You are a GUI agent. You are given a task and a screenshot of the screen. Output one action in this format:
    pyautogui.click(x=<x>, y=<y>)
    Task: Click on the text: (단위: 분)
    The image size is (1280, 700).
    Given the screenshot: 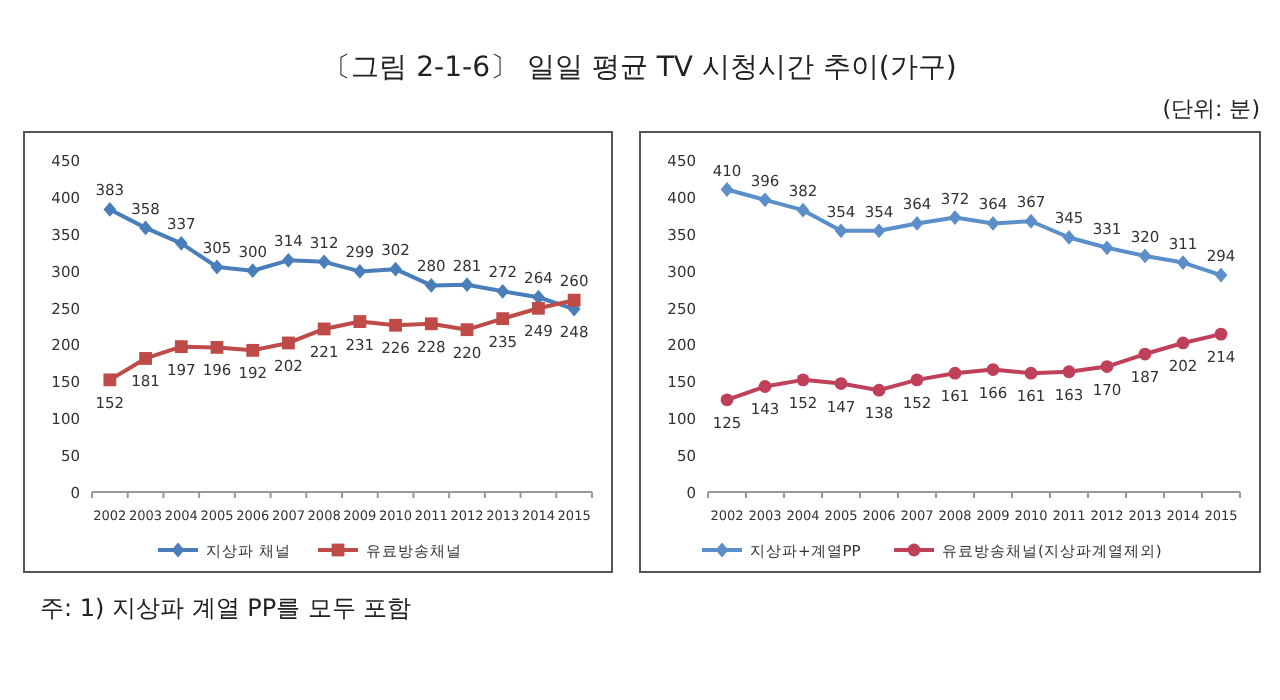 What is the action you would take?
    pyautogui.click(x=1211, y=109)
    